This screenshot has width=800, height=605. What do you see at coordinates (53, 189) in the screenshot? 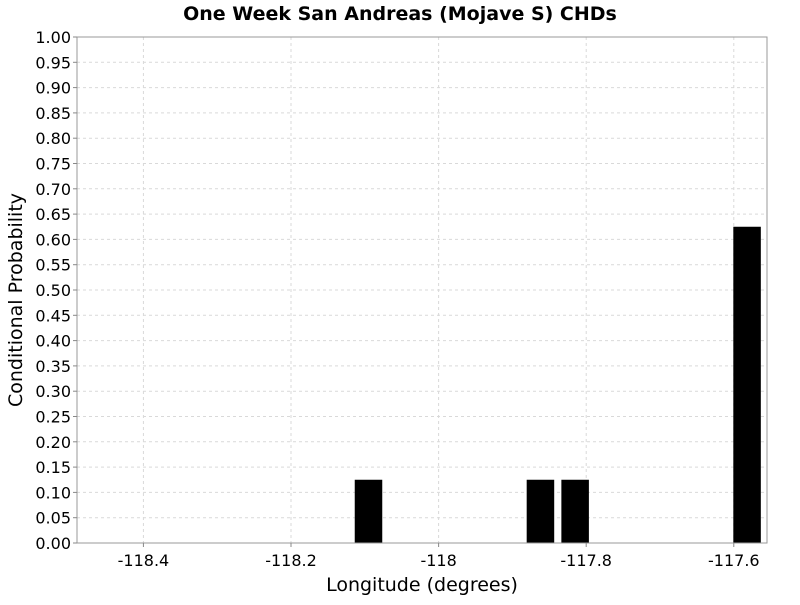
I see `y-tick-label: 0.70` at bounding box center [53, 189].